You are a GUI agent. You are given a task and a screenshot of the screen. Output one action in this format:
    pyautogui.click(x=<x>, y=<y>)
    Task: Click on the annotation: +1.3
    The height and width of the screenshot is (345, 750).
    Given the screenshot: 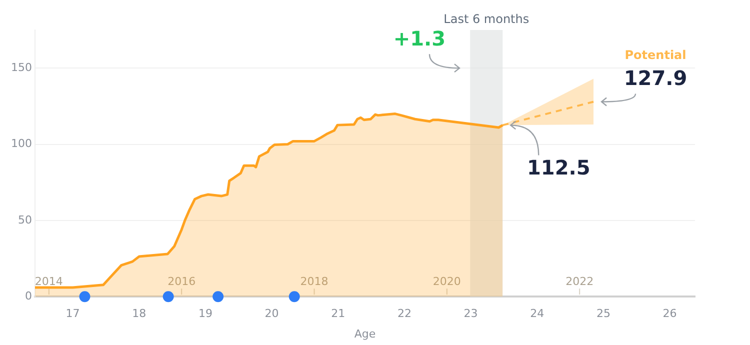 What is the action you would take?
    pyautogui.click(x=419, y=38)
    